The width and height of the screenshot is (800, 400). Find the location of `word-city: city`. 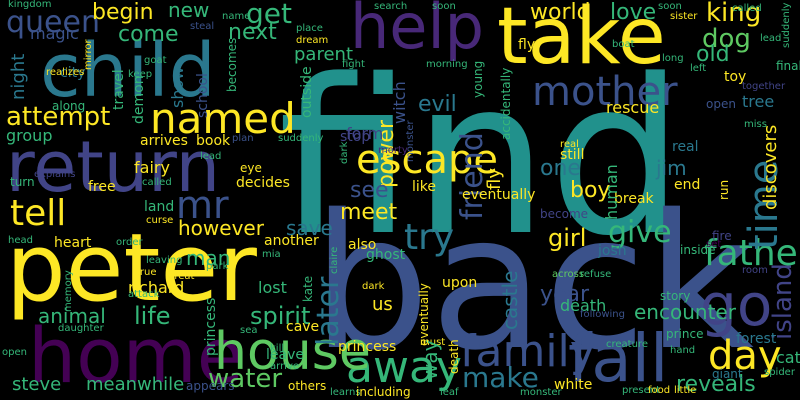

word-city: city is located at coordinates (73, 73).